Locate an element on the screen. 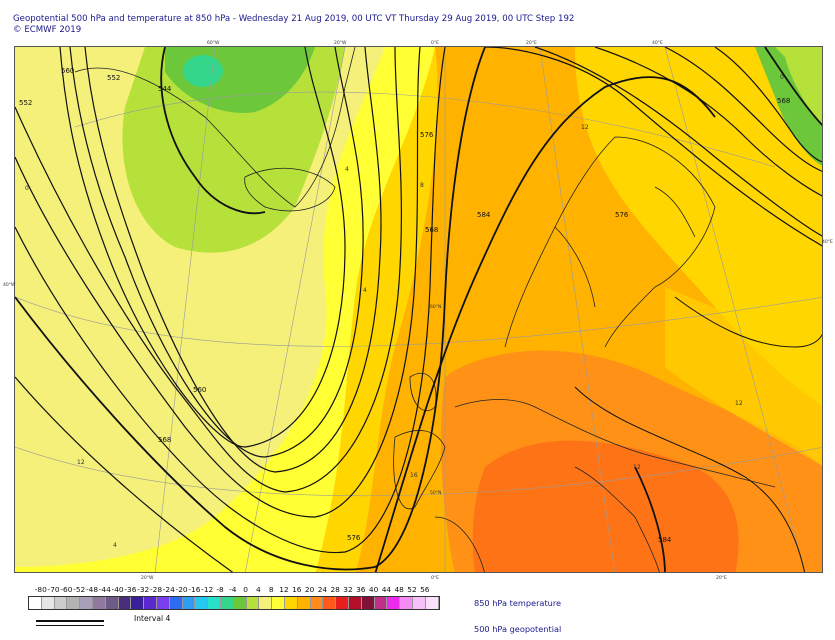 The image size is (835, 640). graticule-label: 20°E is located at coordinates (721, 578).